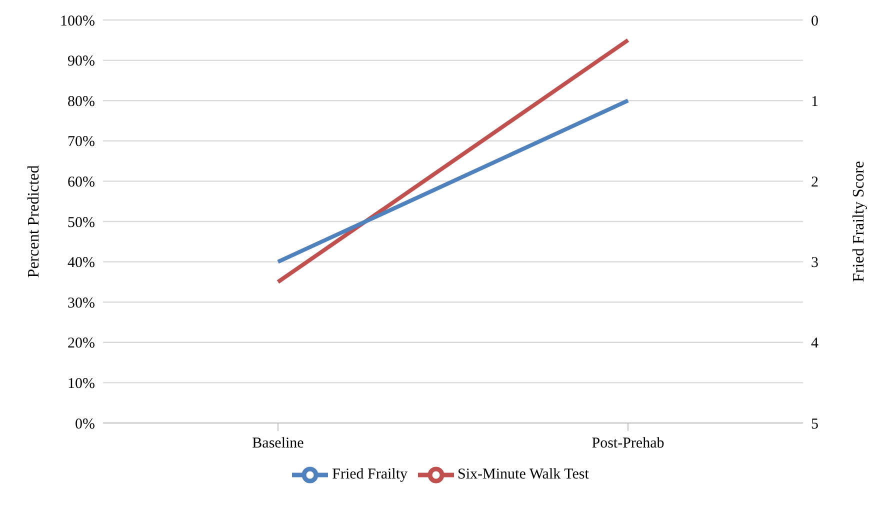  What do you see at coordinates (81, 222) in the screenshot?
I see `y-tick-label: 50%` at bounding box center [81, 222].